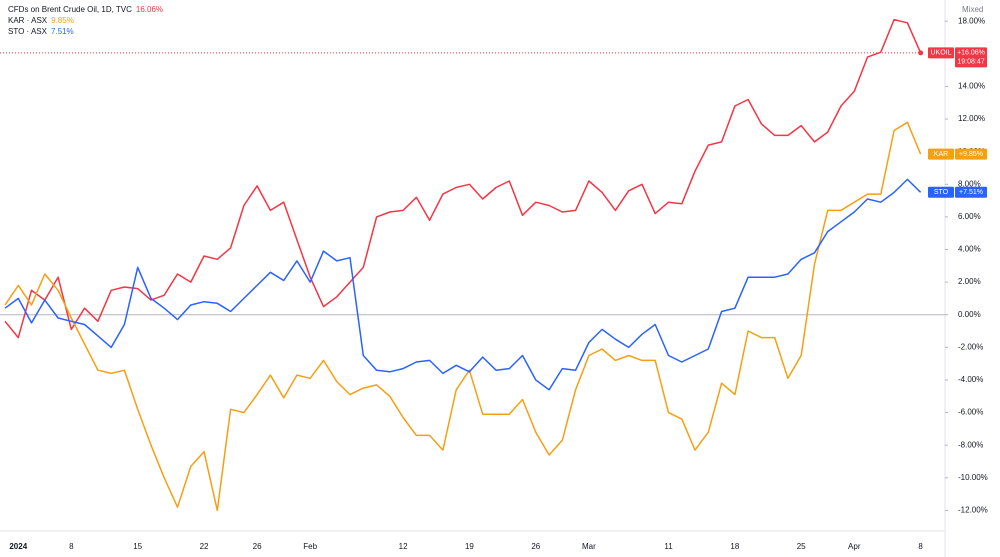 Image resolution: width=1000 pixels, height=557 pixels. I want to click on x-tick-label: Feb, so click(310, 546).